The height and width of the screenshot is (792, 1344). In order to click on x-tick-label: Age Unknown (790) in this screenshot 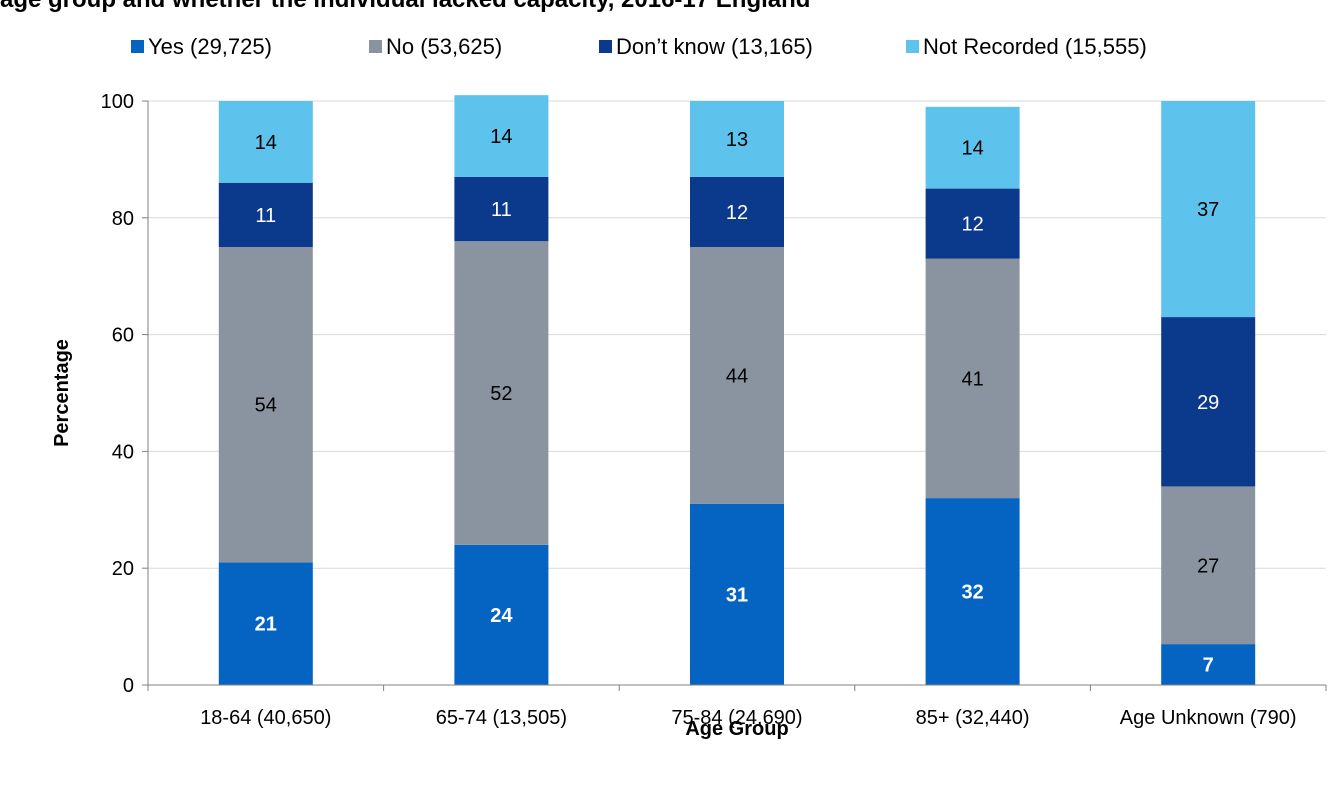, I will do `click(1208, 718)`.